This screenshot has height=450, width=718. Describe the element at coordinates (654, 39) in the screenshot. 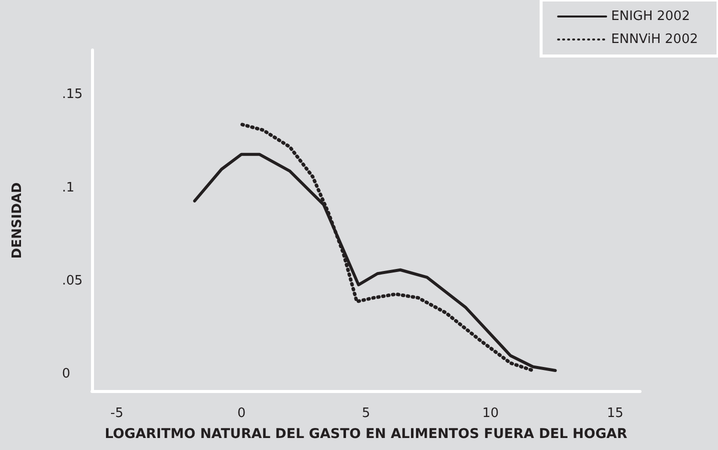

I see `legend-label: ENNViH 2002` at that location.